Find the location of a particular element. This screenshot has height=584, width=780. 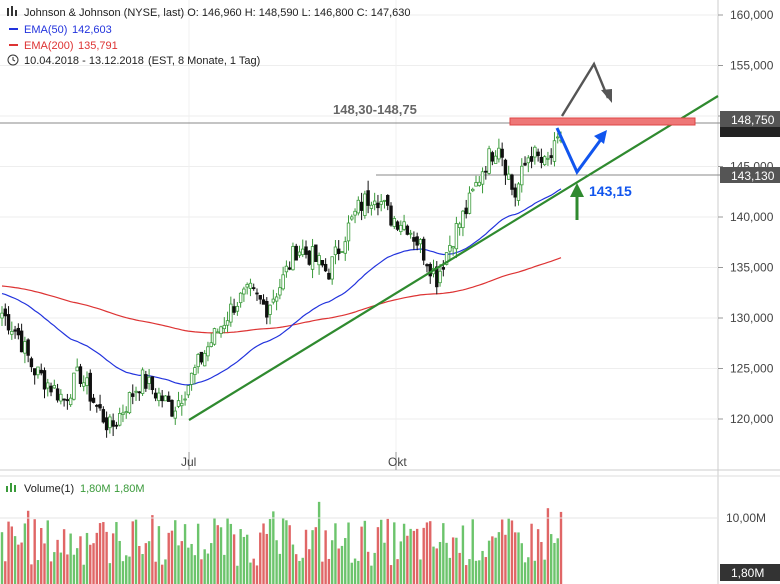

volume-icon-bar1 is located at coordinates (7, 489).